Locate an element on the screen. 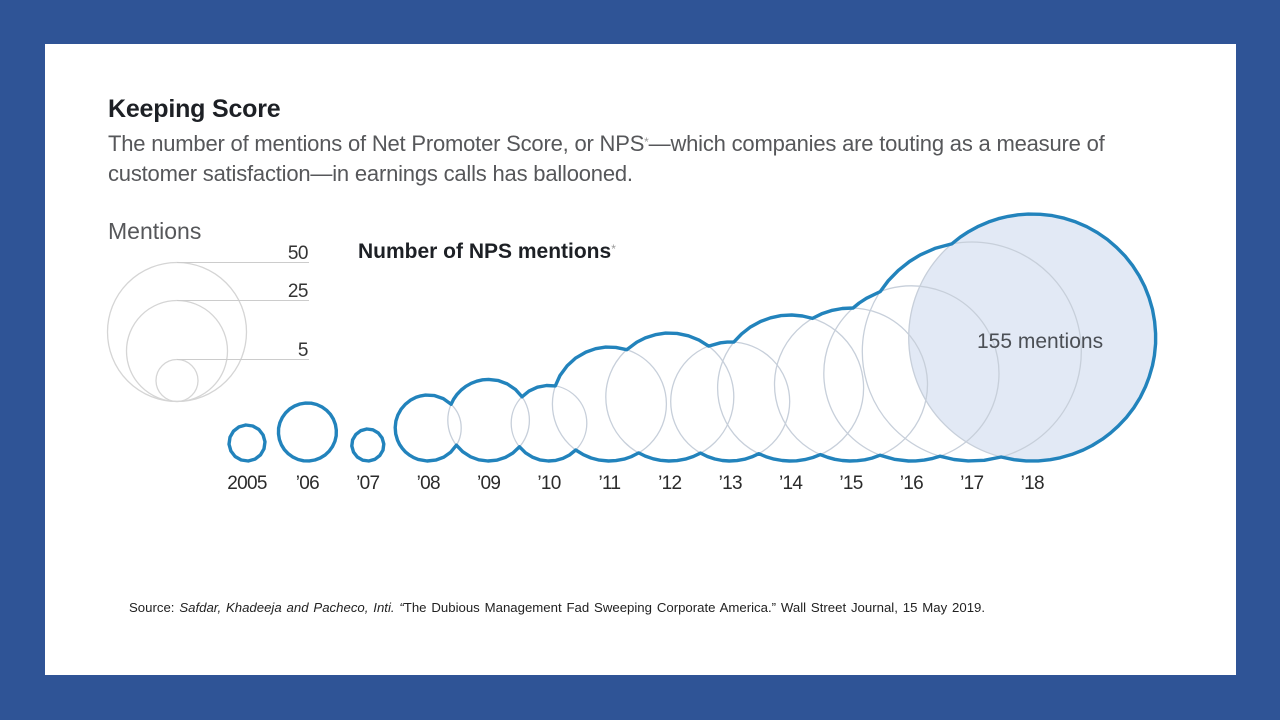 This screenshot has height=720, width=1280. svg-text: 2005 is located at coordinates (247, 483).